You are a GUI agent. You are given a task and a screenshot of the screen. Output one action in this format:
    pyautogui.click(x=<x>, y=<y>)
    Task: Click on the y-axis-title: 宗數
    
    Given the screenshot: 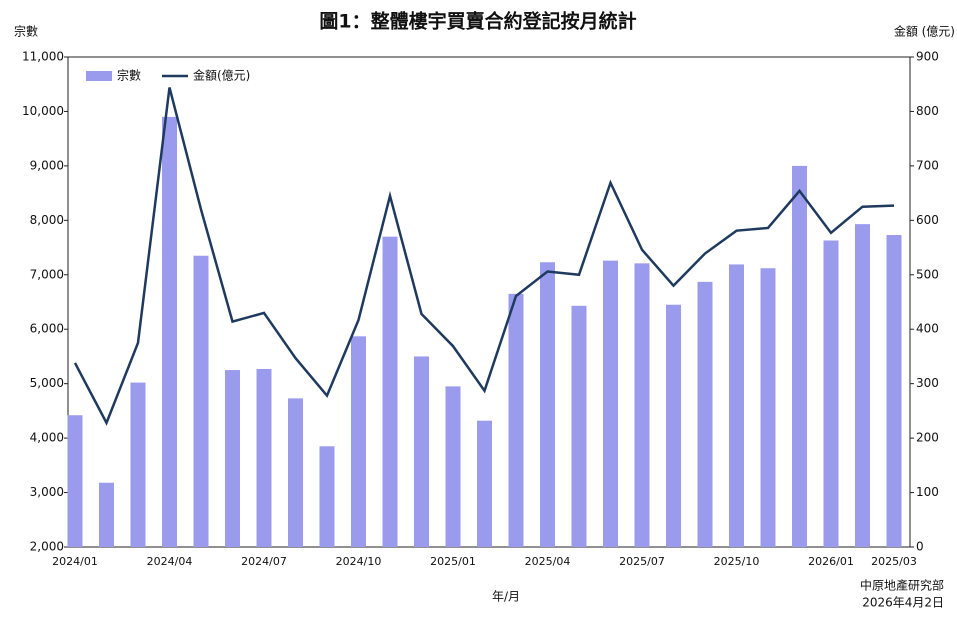 What is the action you would take?
    pyautogui.click(x=26, y=31)
    